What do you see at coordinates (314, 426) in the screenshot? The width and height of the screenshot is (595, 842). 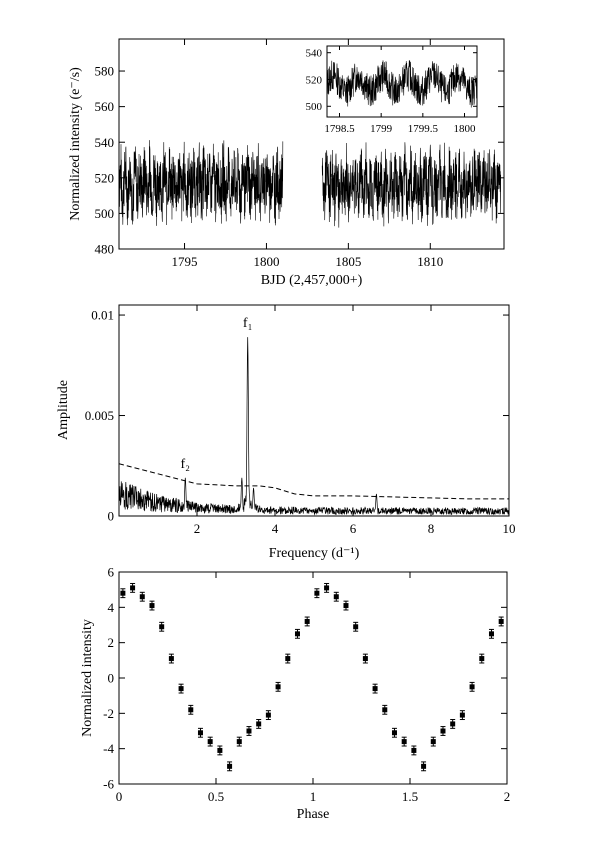 I see `periodogram-trace` at bounding box center [314, 426].